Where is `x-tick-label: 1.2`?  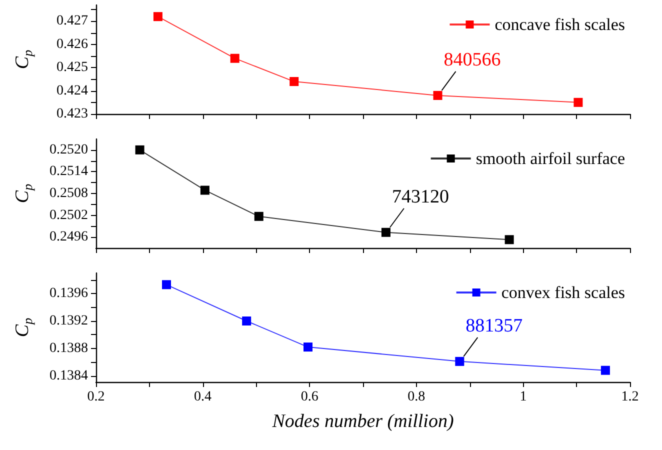 x-tick-label: 1.2 is located at coordinates (630, 397).